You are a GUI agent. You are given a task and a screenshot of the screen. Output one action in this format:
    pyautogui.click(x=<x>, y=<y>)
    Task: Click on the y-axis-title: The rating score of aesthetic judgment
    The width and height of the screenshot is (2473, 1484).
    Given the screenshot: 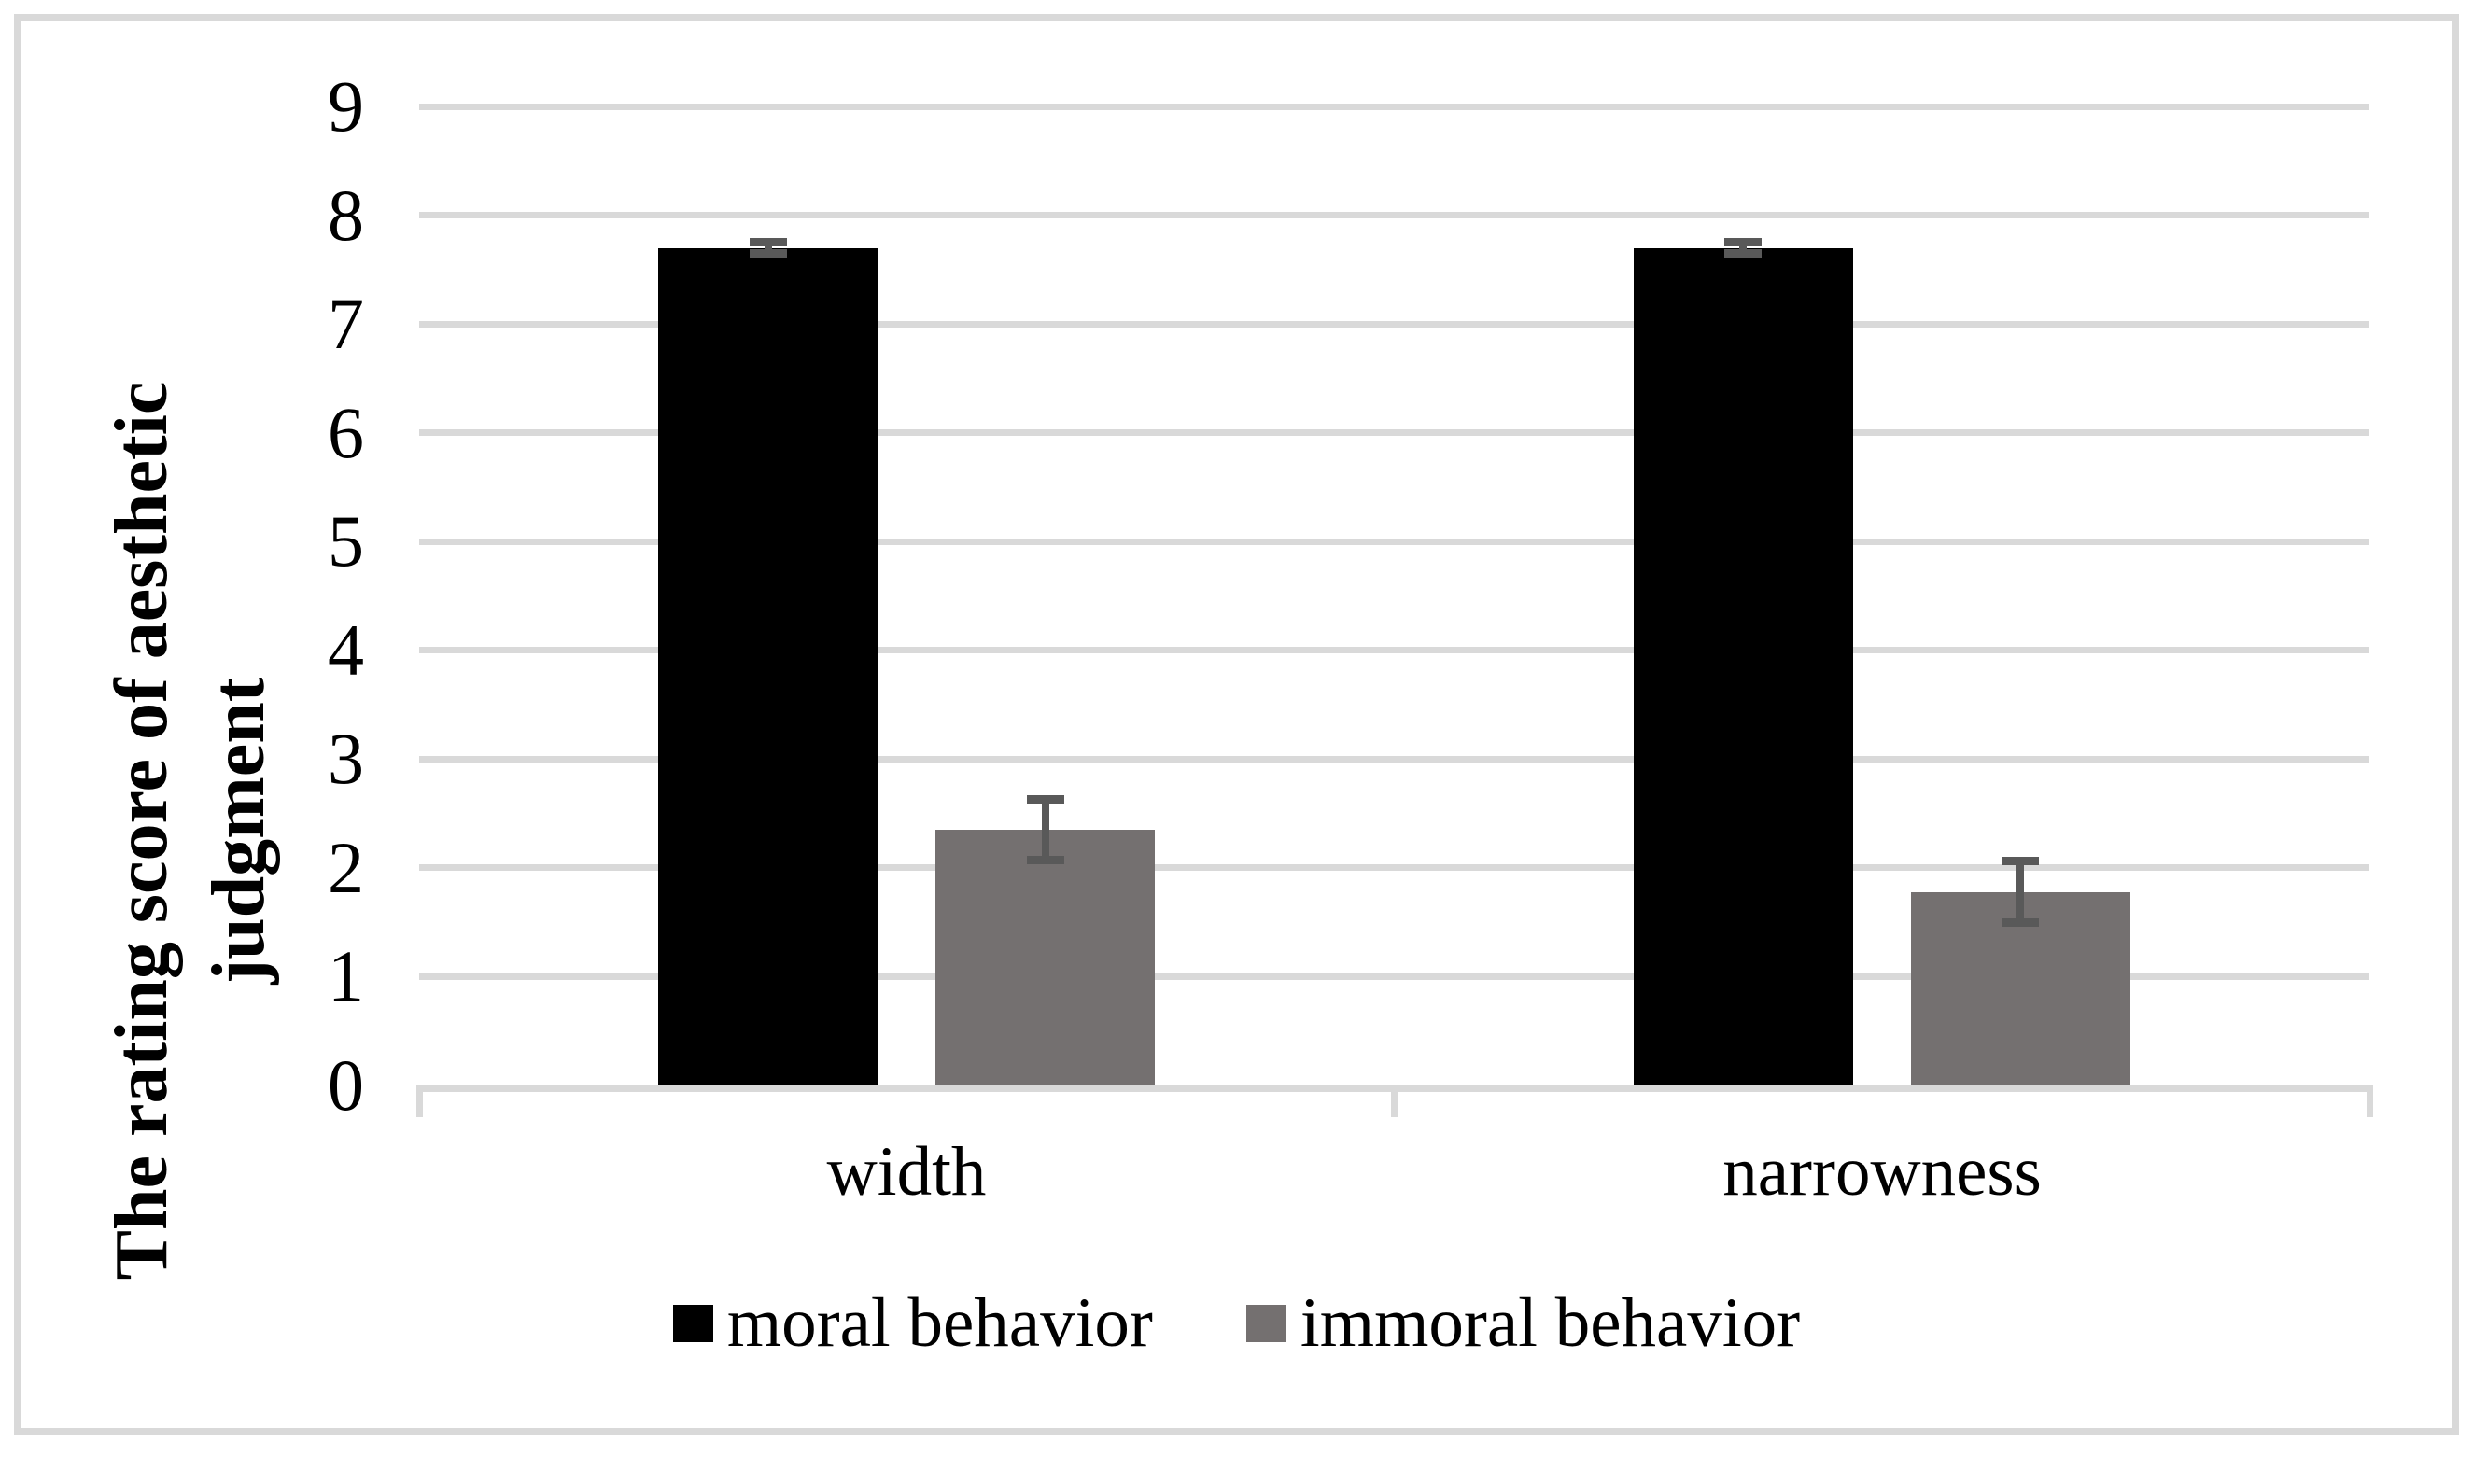 What is the action you would take?
    pyautogui.click(x=191, y=830)
    